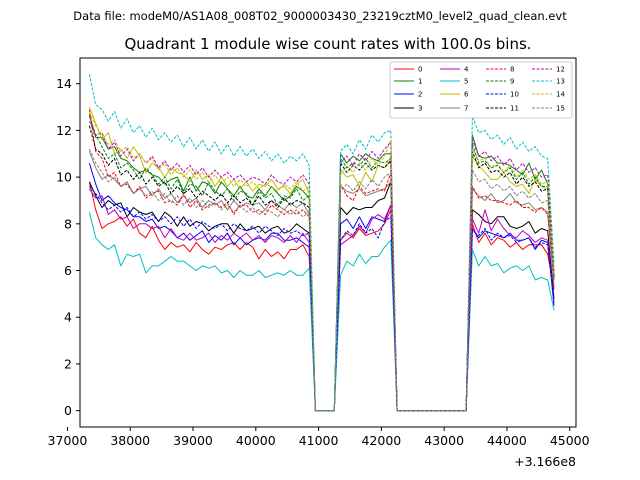  Describe the element at coordinates (466, 82) in the screenshot. I see `legend-label-5: 5` at that location.